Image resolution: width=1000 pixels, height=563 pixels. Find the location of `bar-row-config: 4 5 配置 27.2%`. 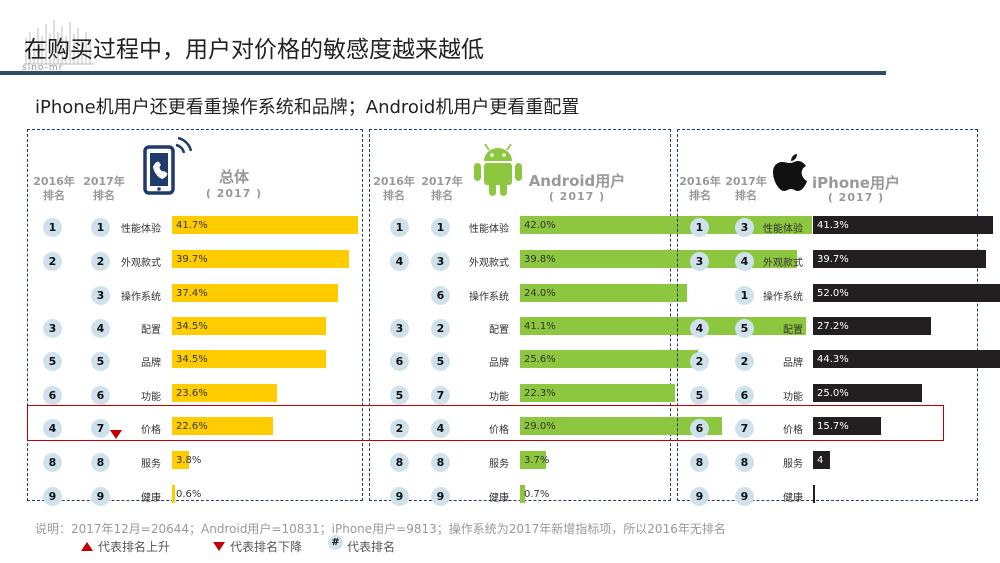

bar-row-config: 4 5 配置 27.2% is located at coordinates (827, 328).